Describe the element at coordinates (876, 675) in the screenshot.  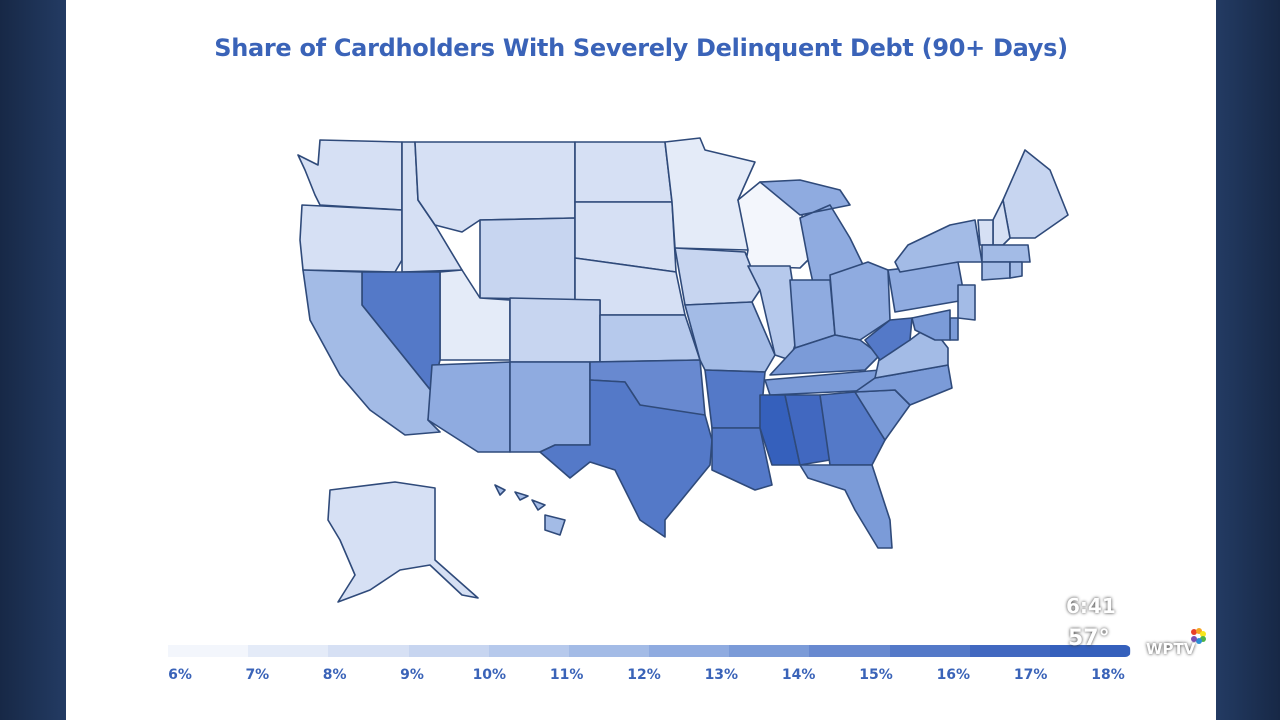
I see `legend-tick-label: 15%` at that location.